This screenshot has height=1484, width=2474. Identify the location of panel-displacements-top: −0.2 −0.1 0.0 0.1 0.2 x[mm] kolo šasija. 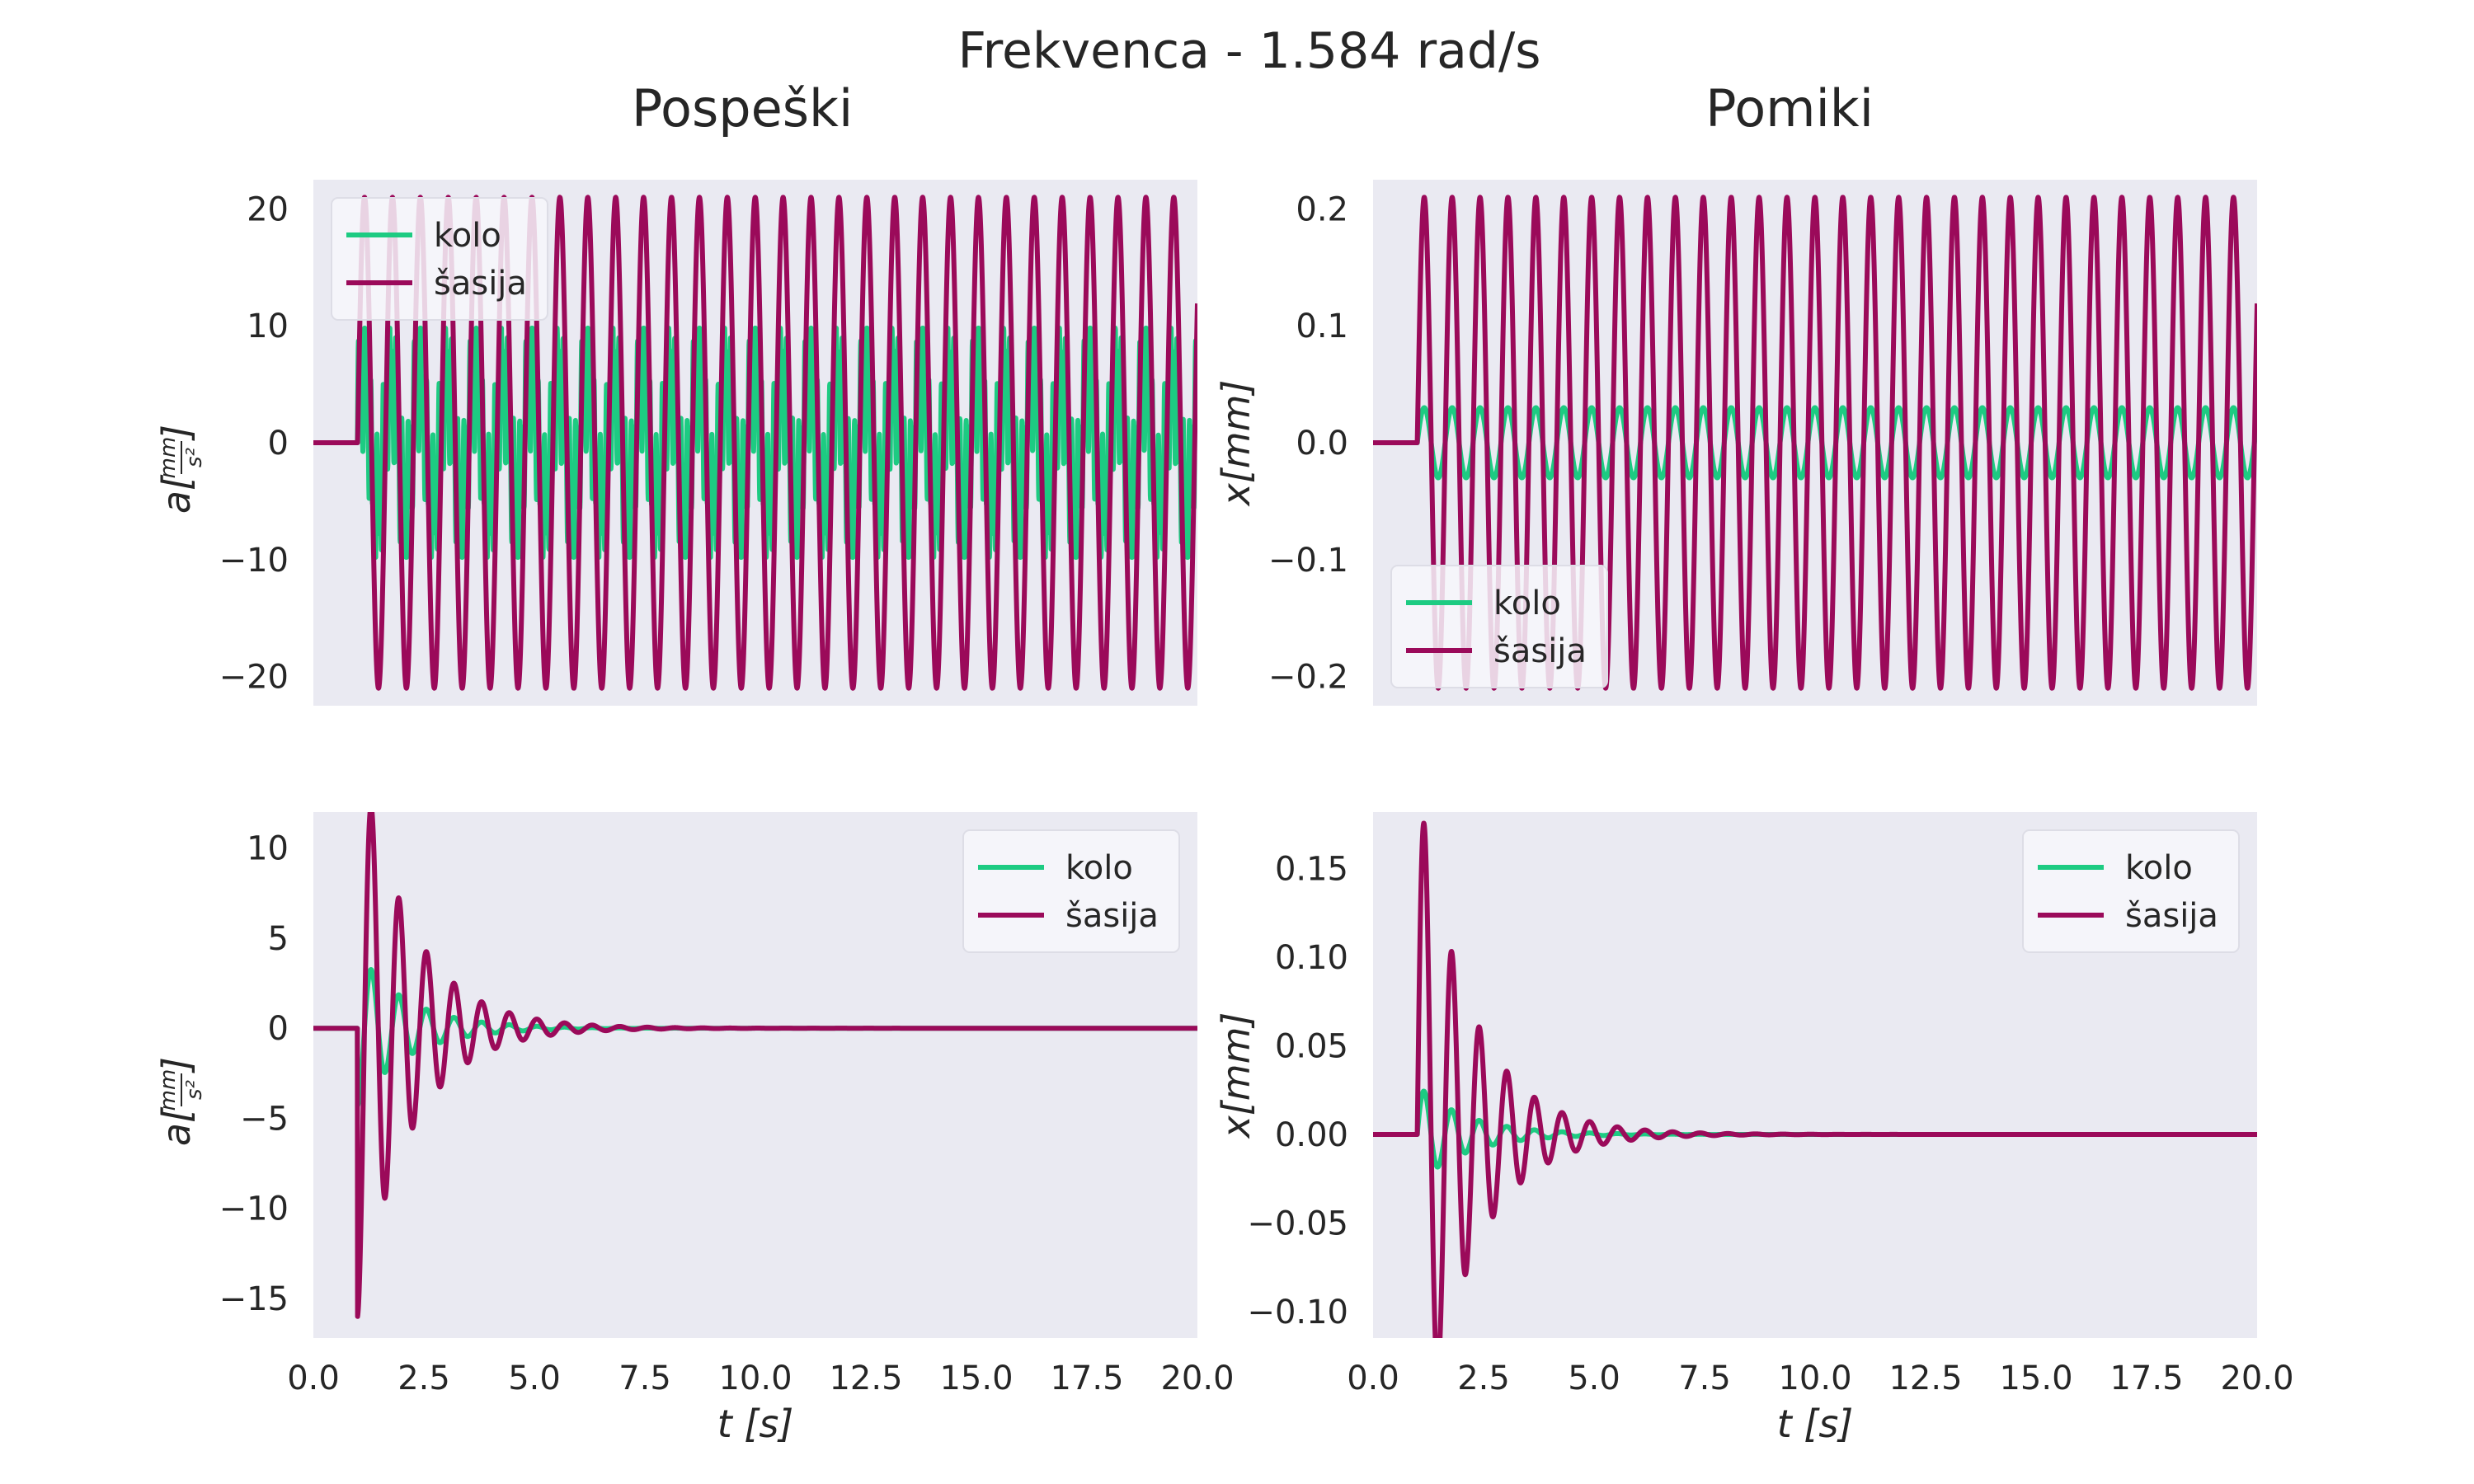
(1735, 443).